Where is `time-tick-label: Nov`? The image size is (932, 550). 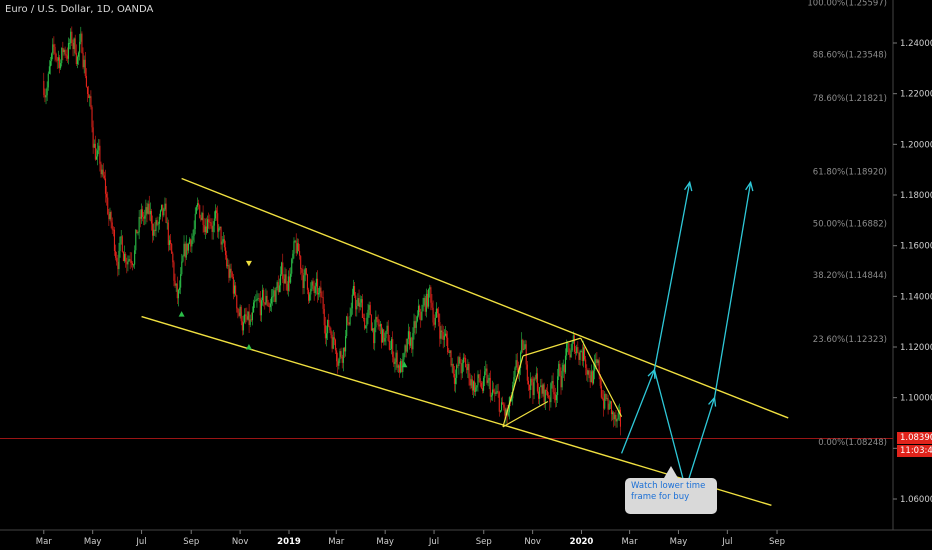
time-tick-label: Nov is located at coordinates (240, 542).